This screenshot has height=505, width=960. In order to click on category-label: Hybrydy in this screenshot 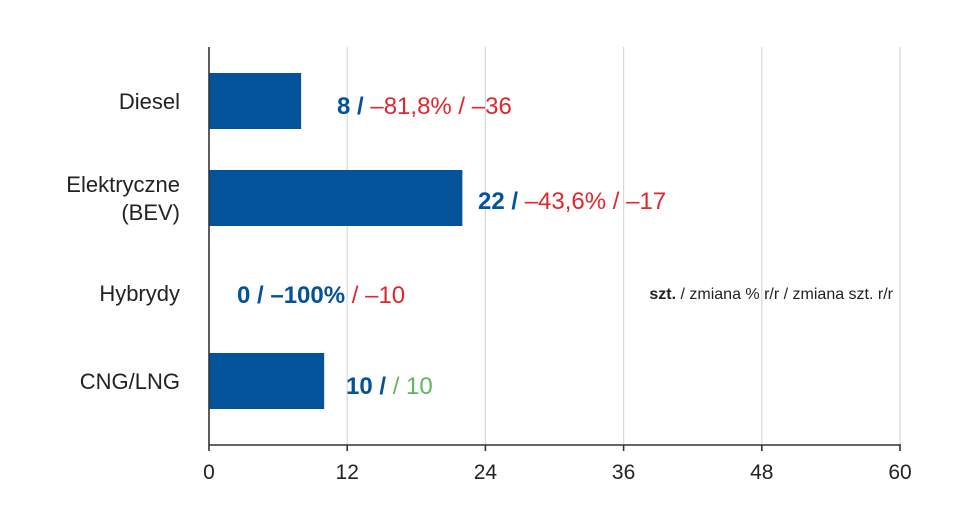, I will do `click(139, 293)`.